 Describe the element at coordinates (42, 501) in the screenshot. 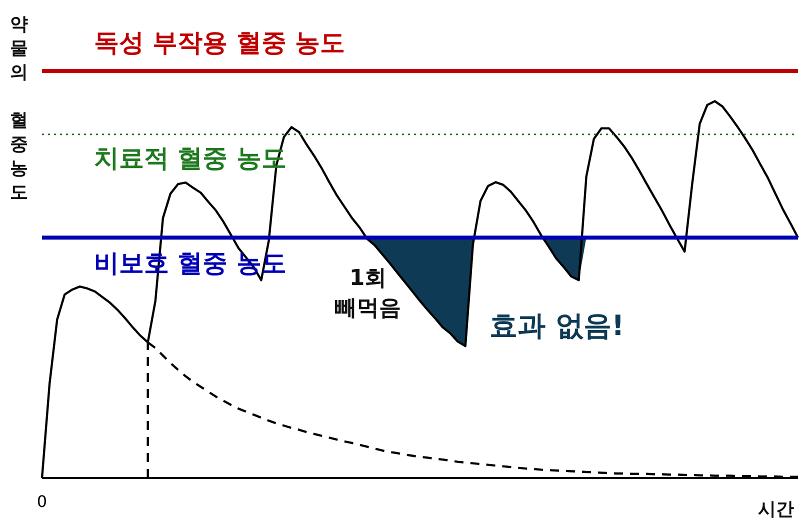

I see `text: 0` at that location.